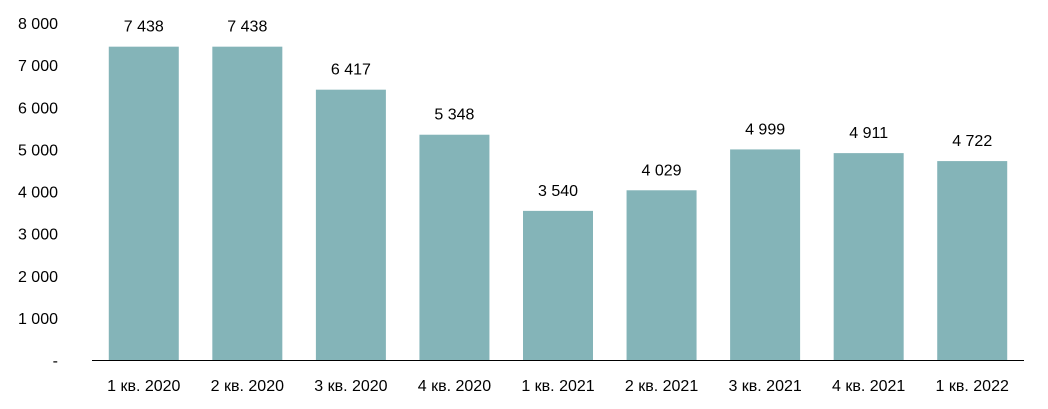 Image resolution: width=1048 pixels, height=409 pixels. Describe the element at coordinates (868, 386) in the screenshot. I see `x-tick-label: 4 кв. 2021` at that location.